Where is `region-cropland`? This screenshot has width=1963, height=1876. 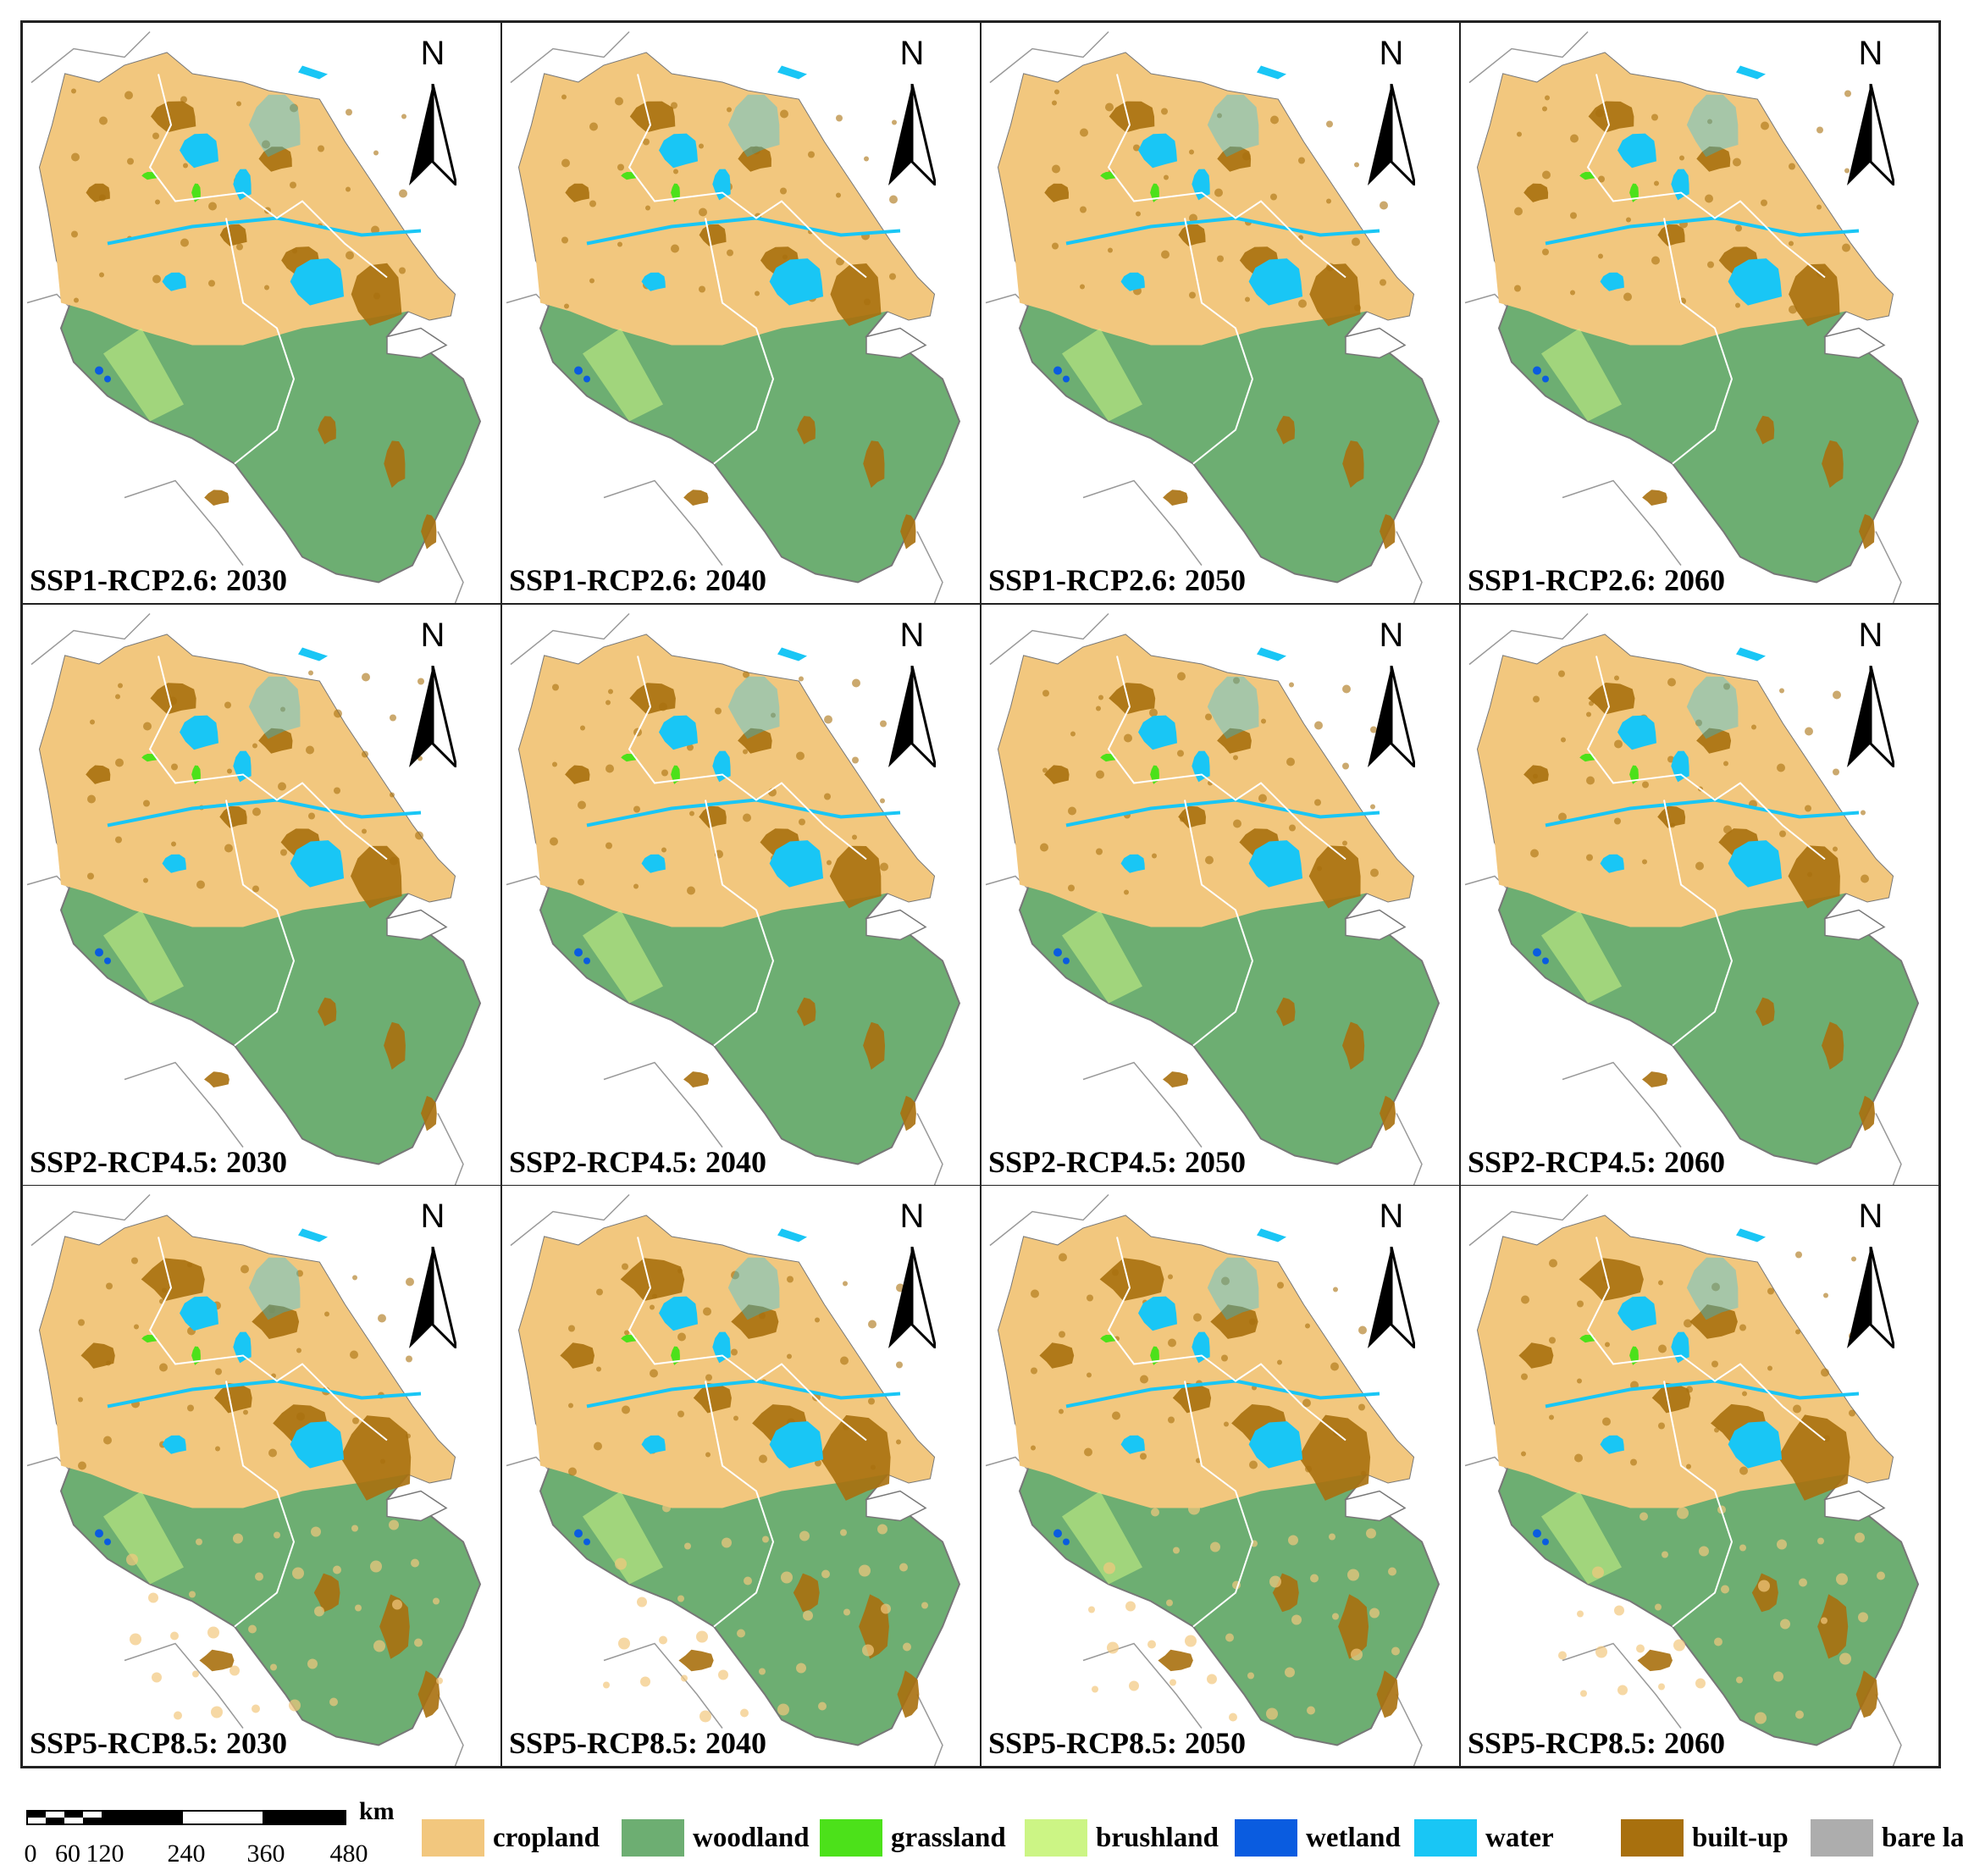
region-cropland is located at coordinates (247, 1362).